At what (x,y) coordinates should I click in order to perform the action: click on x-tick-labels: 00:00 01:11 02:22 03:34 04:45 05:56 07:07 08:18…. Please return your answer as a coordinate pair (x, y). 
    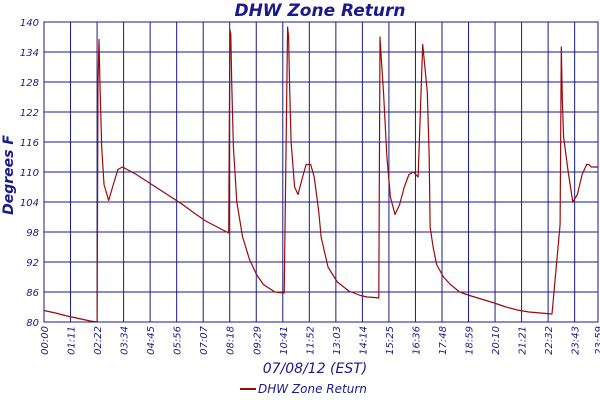
    Looking at the image, I should click on (320, 339).